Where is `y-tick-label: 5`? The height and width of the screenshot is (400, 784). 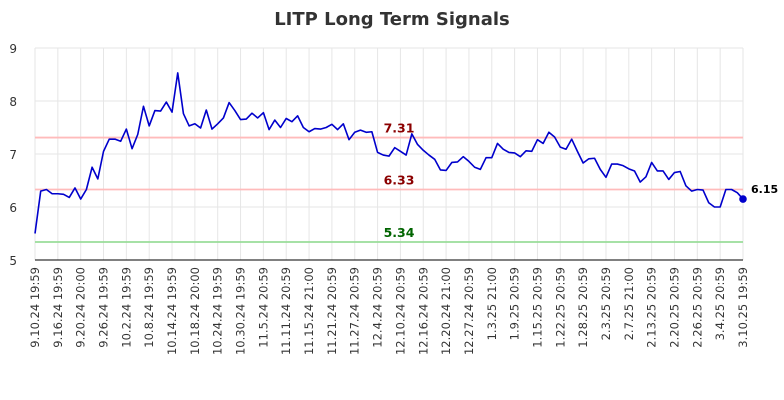
y-tick-label: 5 is located at coordinates (13, 261).